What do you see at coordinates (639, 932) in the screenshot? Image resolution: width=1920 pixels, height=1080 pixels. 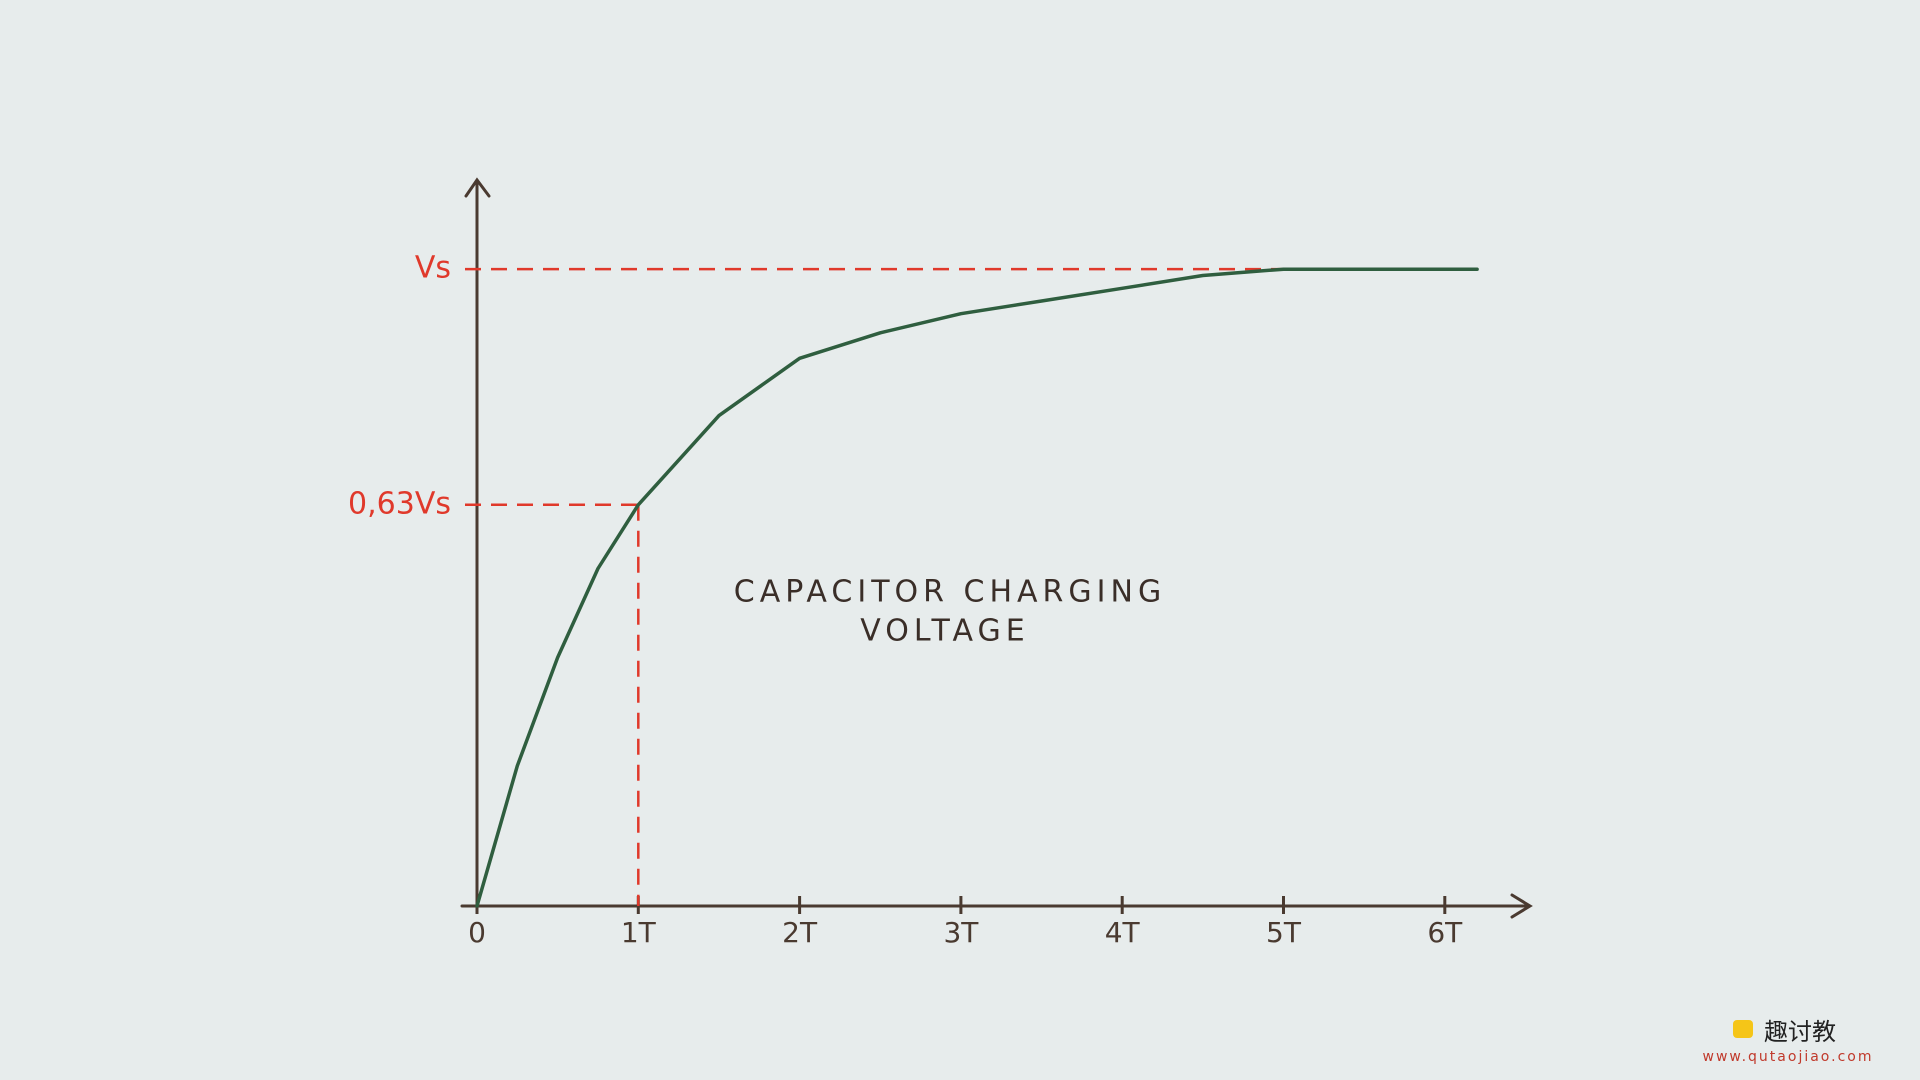 I see `x-tick-label: 1T` at bounding box center [639, 932].